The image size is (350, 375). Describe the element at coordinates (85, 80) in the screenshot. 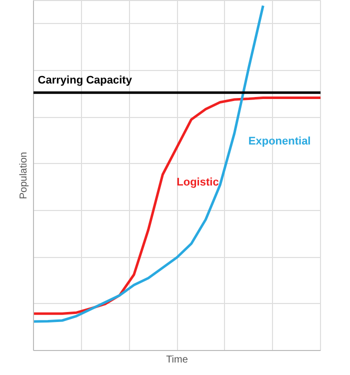

I see `ref-line-label: Carrying Capacity` at that location.